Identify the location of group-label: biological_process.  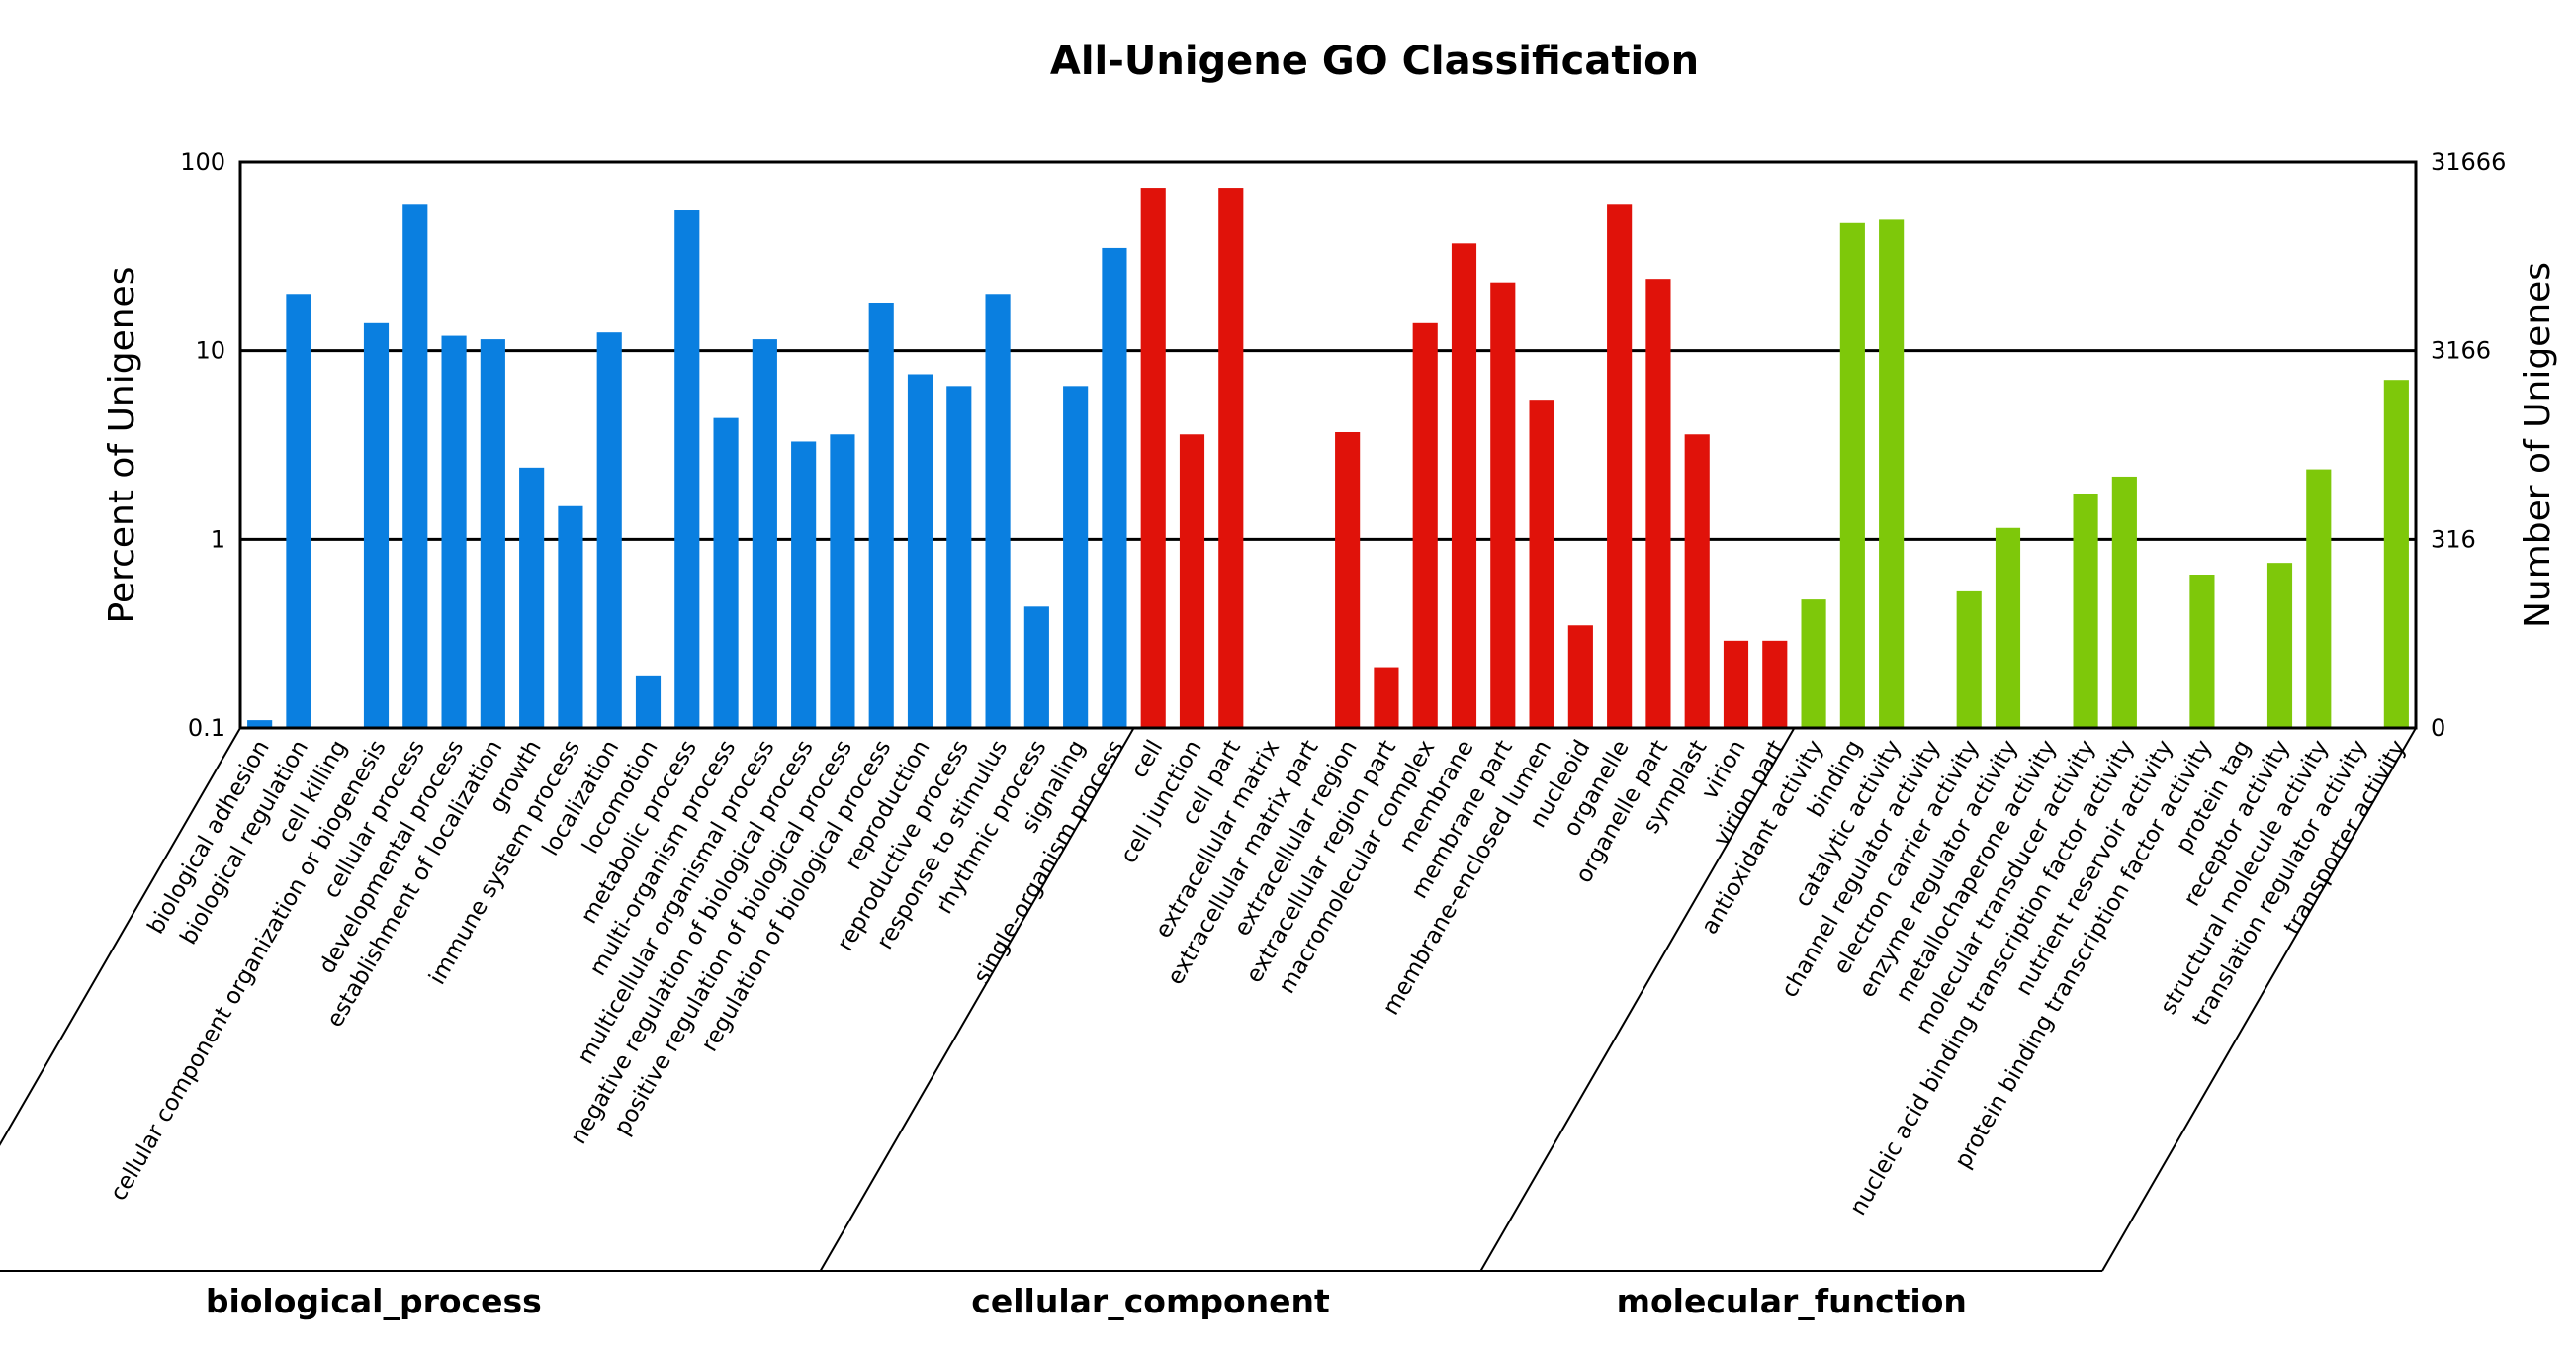
(374, 1301).